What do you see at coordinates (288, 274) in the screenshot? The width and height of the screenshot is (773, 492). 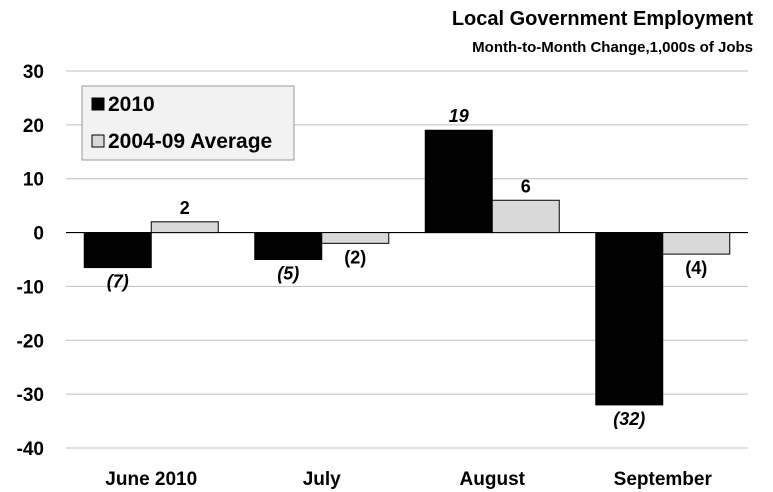 I see `data-label: (5)` at bounding box center [288, 274].